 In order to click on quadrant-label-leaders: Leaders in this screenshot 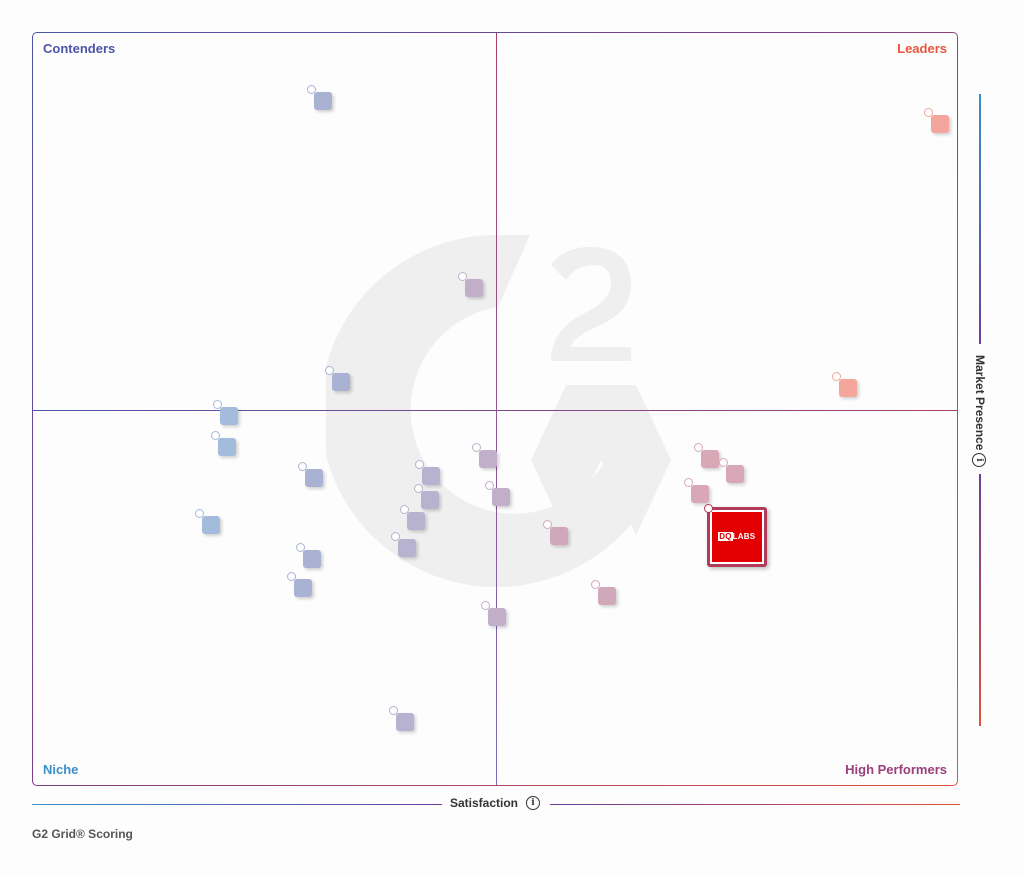, I will do `click(922, 48)`.